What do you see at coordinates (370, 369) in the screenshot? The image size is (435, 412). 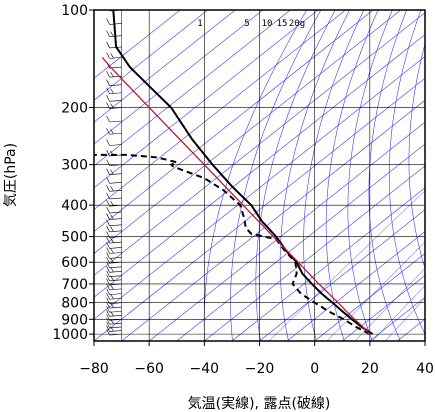 I see `x-tick-label: 20` at bounding box center [370, 369].